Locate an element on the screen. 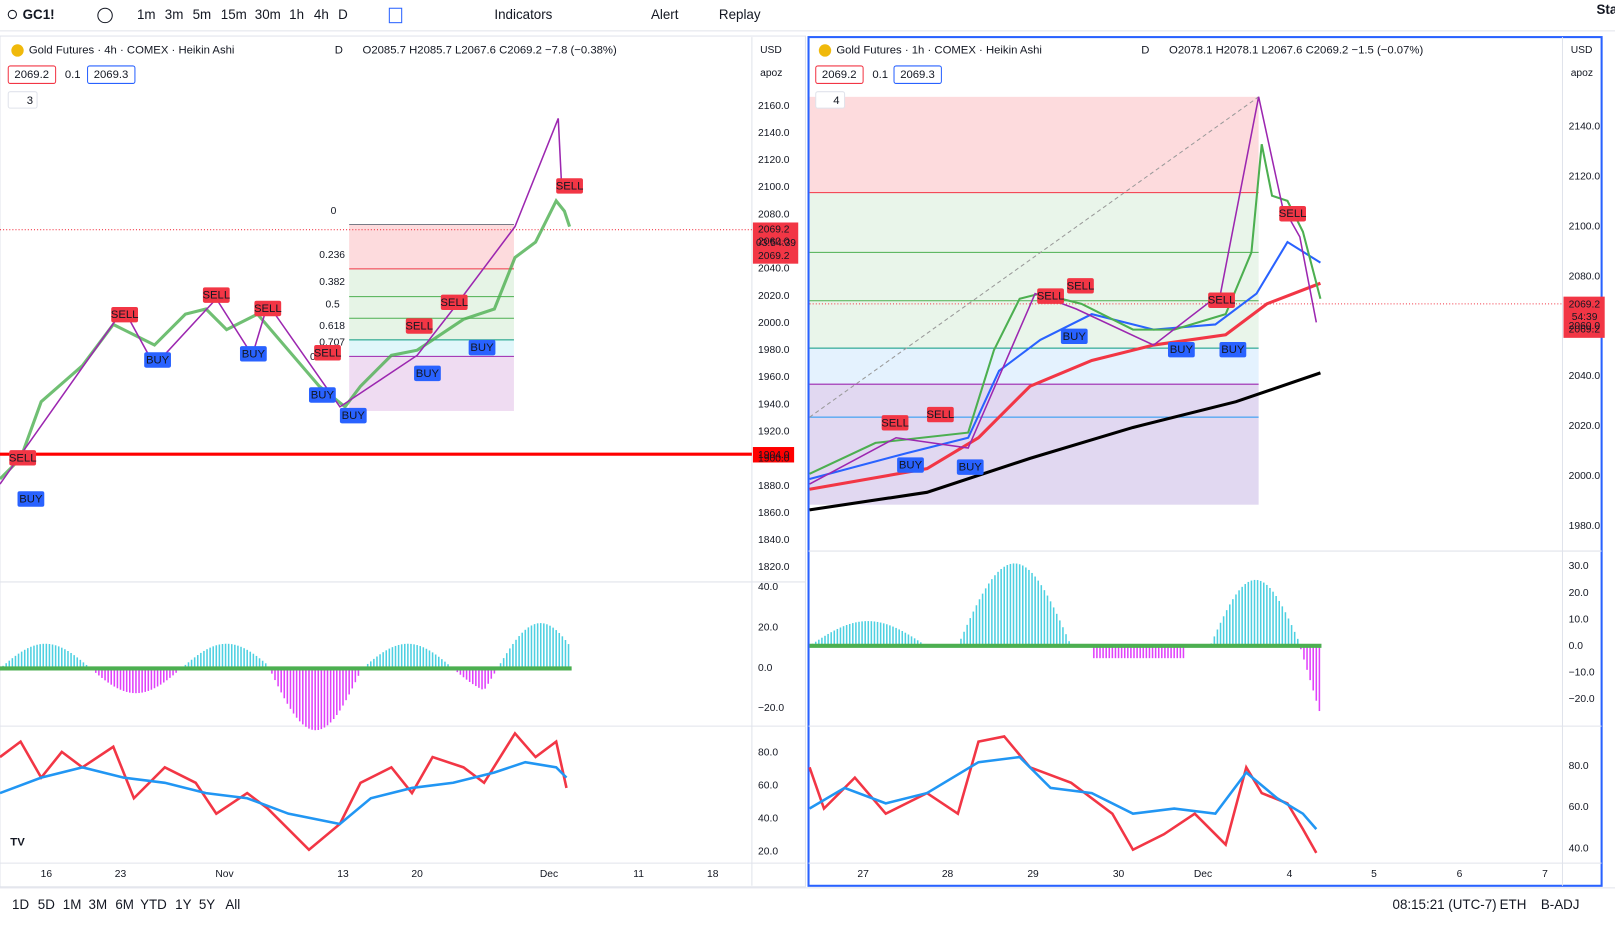  time-tick: Nov is located at coordinates (224, 874).